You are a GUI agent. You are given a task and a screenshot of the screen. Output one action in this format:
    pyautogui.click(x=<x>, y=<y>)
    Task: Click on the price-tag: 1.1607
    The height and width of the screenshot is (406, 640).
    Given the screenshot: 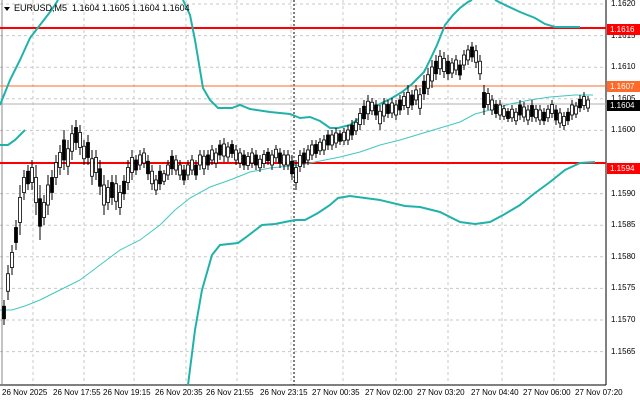 What is the action you would take?
    pyautogui.click(x=623, y=86)
    